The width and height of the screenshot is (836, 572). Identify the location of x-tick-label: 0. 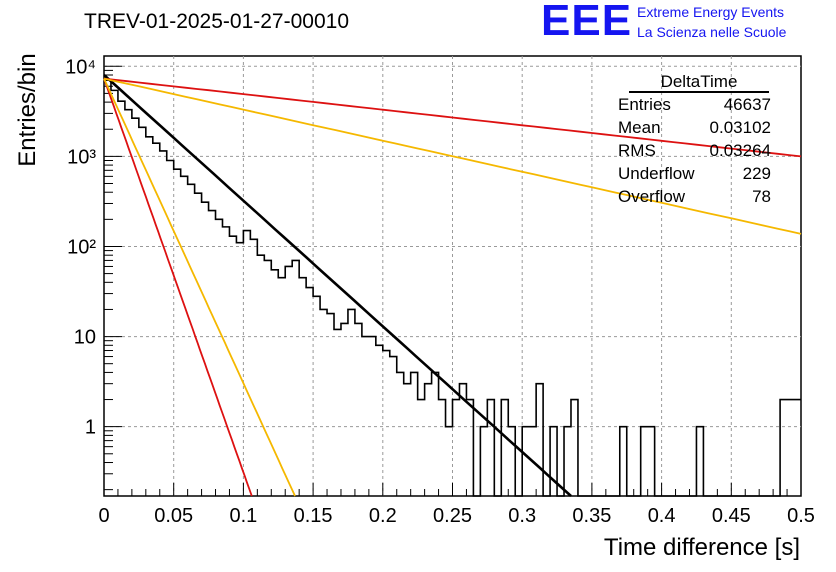
(103, 516).